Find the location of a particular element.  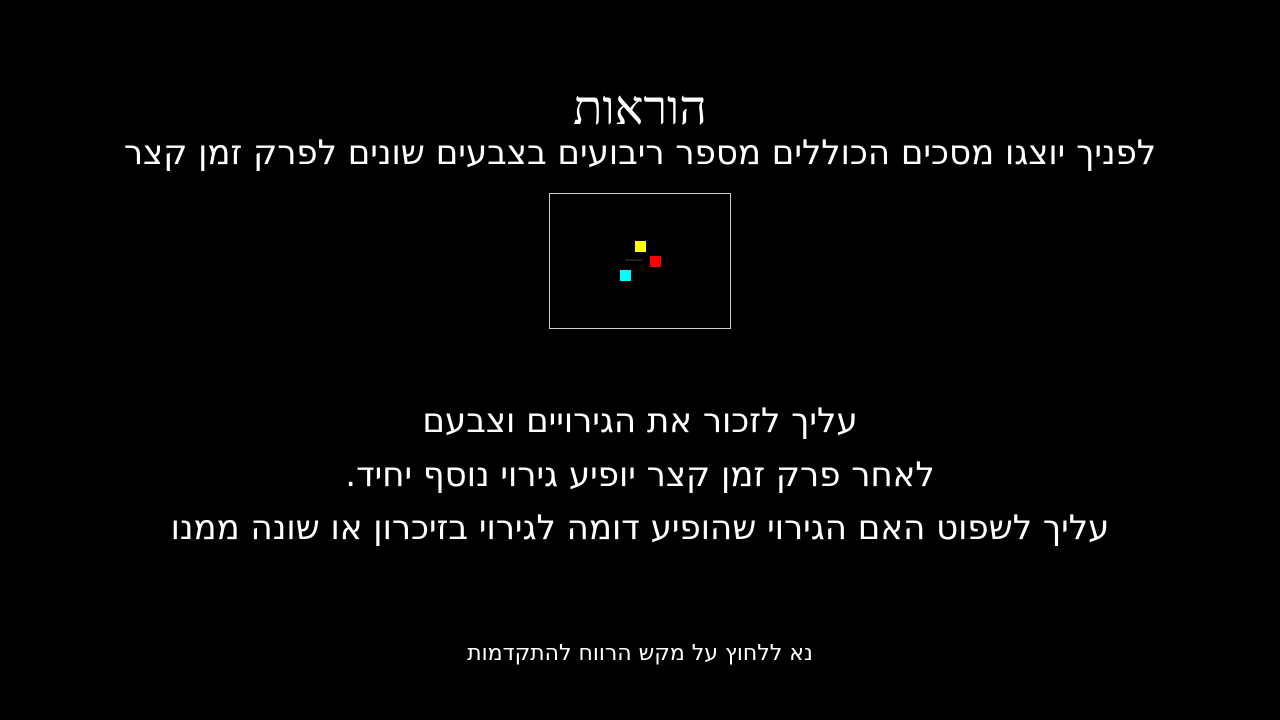

example-tiny-label: Focus here is located at coordinates (634, 260).